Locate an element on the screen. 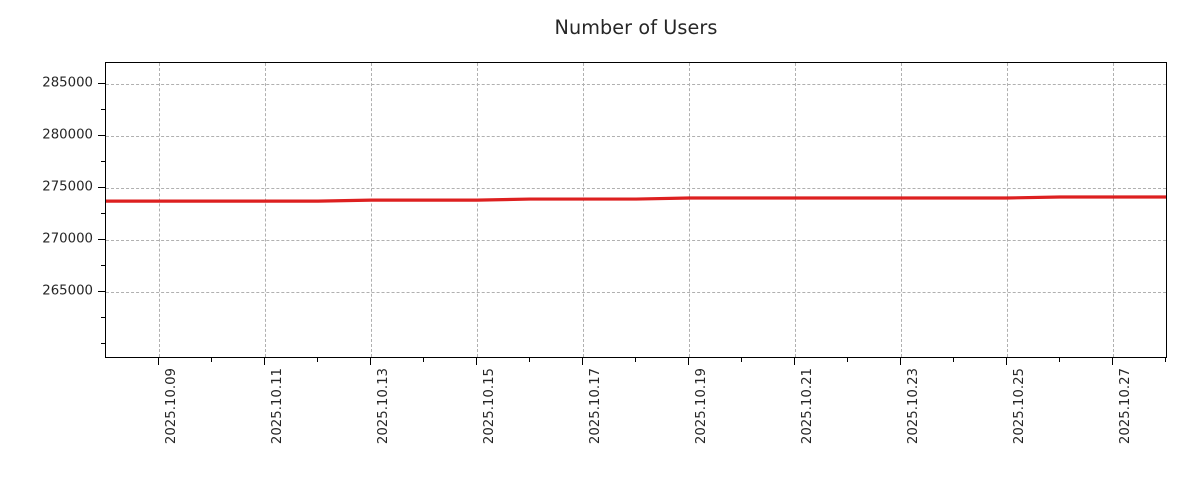 The image size is (1200, 500). x-axis-tick-label: 2025.10.25 is located at coordinates (1019, 406).